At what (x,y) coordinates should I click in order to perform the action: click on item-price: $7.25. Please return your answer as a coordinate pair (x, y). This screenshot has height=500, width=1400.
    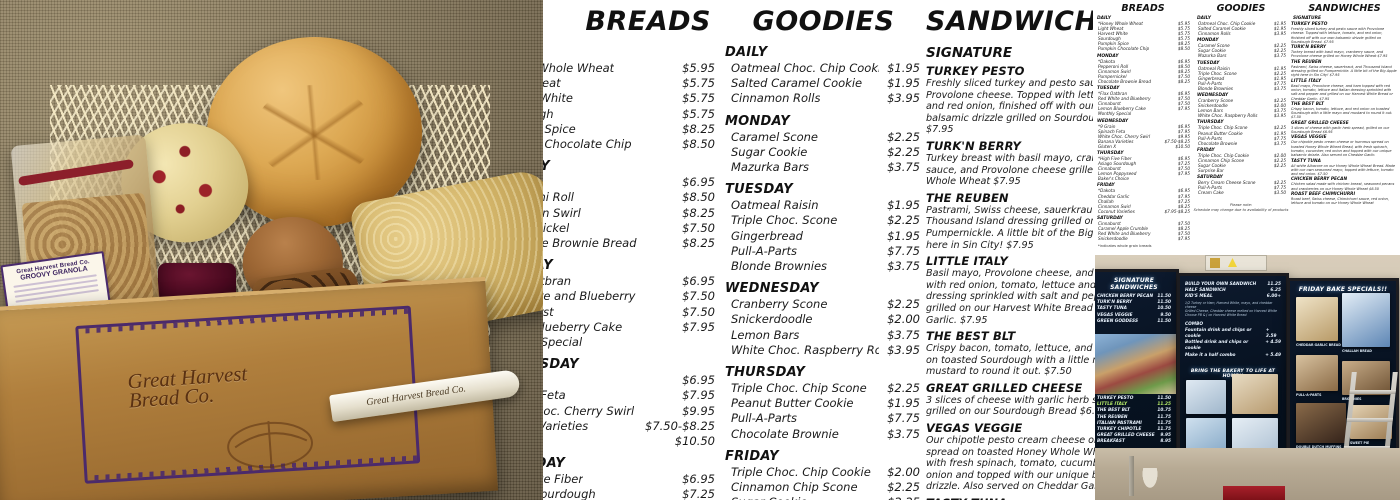
    Looking at the image, I should click on (1184, 164).